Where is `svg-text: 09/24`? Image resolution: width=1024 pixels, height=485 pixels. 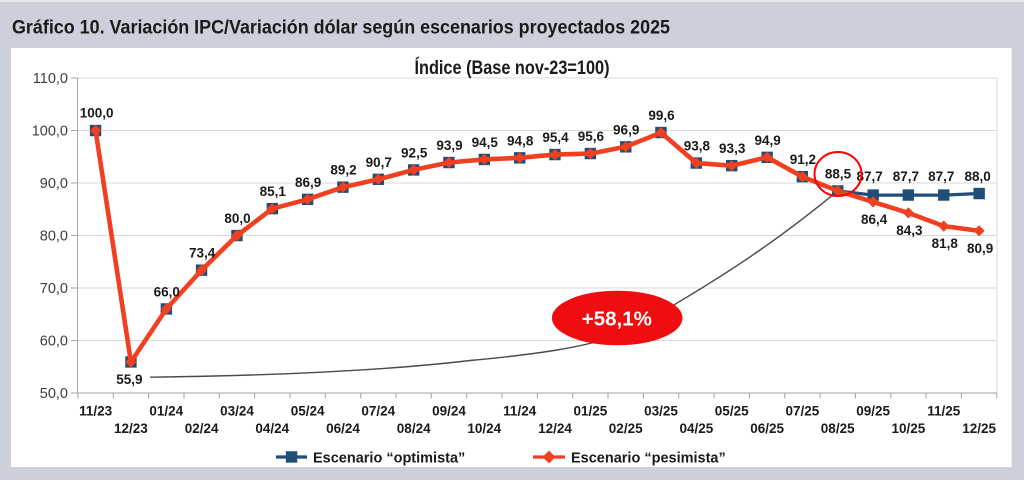
svg-text: 09/24 is located at coordinates (449, 411).